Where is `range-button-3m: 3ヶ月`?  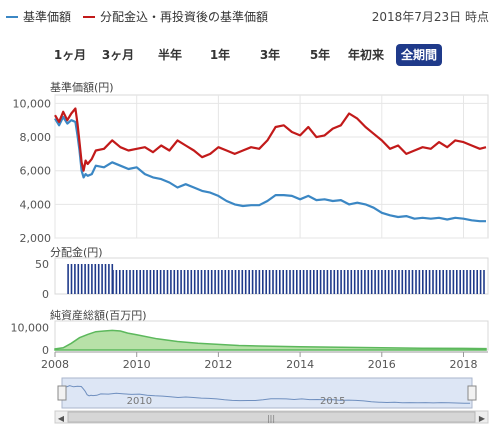 range-button-3m: 3ヶ月 is located at coordinates (118, 55).